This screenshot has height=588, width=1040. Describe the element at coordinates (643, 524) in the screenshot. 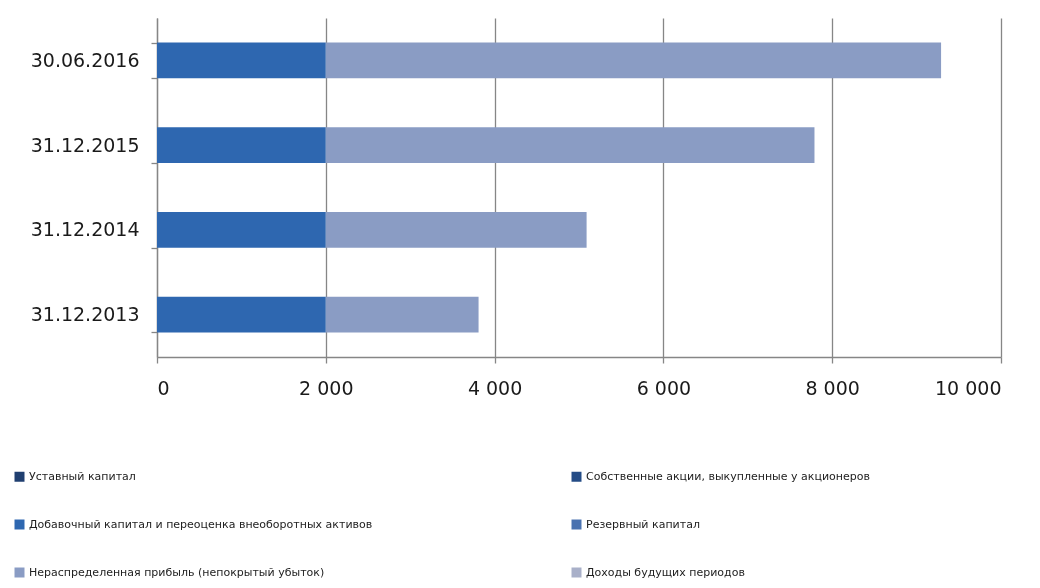

I see `legend-label: Резервный капитал` at that location.